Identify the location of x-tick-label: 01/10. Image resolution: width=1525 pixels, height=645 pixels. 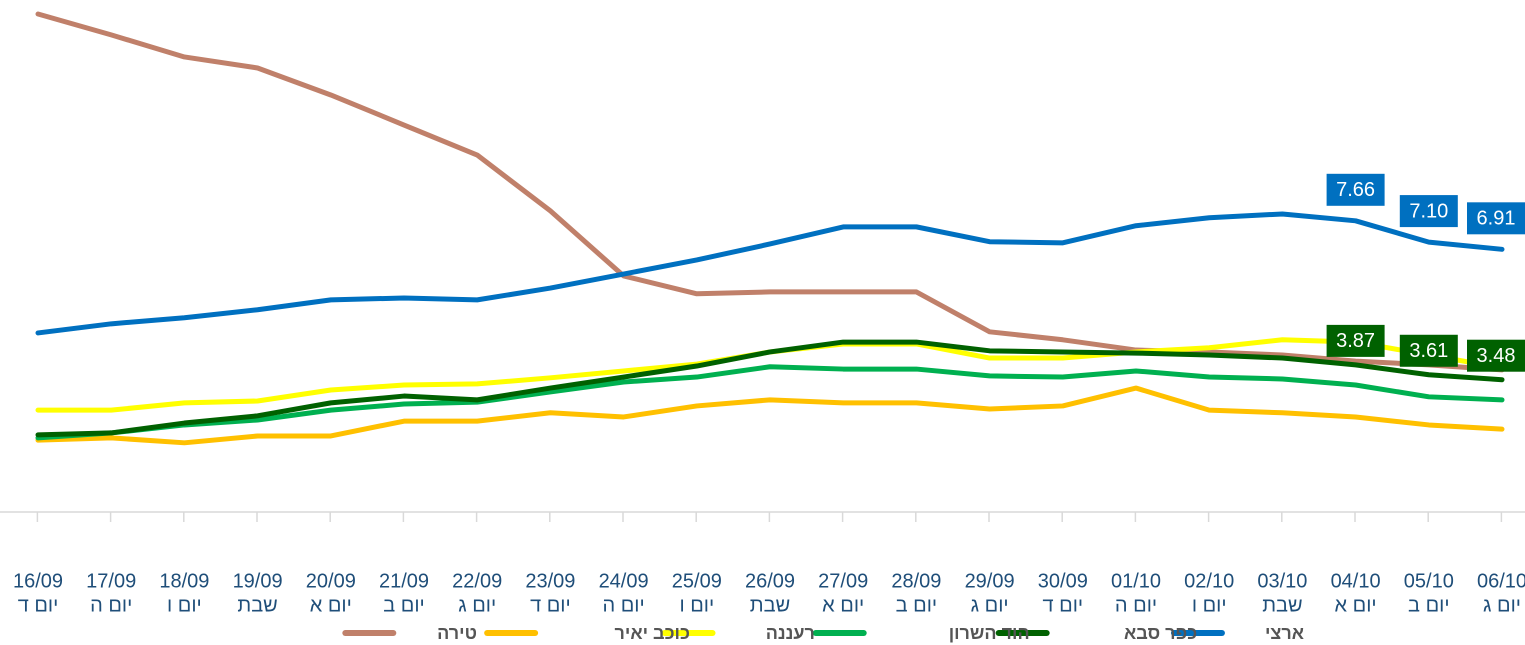
(1136, 581).